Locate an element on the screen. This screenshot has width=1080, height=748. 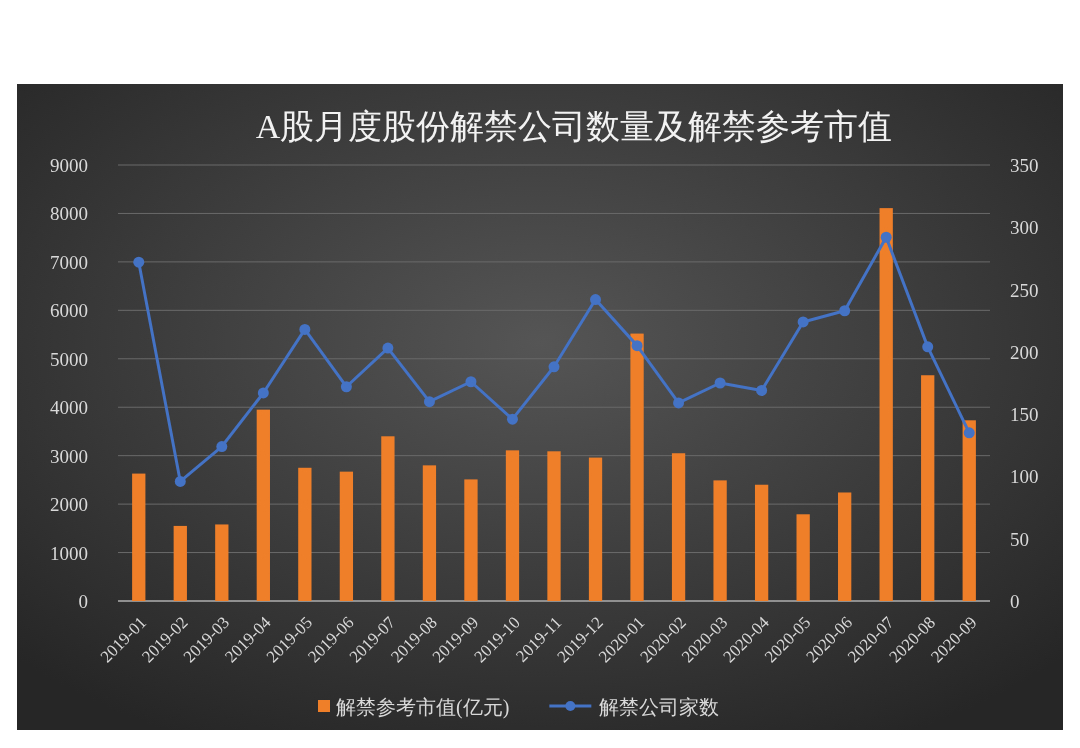
y-tick-label: 5000 is located at coordinates (69, 359).